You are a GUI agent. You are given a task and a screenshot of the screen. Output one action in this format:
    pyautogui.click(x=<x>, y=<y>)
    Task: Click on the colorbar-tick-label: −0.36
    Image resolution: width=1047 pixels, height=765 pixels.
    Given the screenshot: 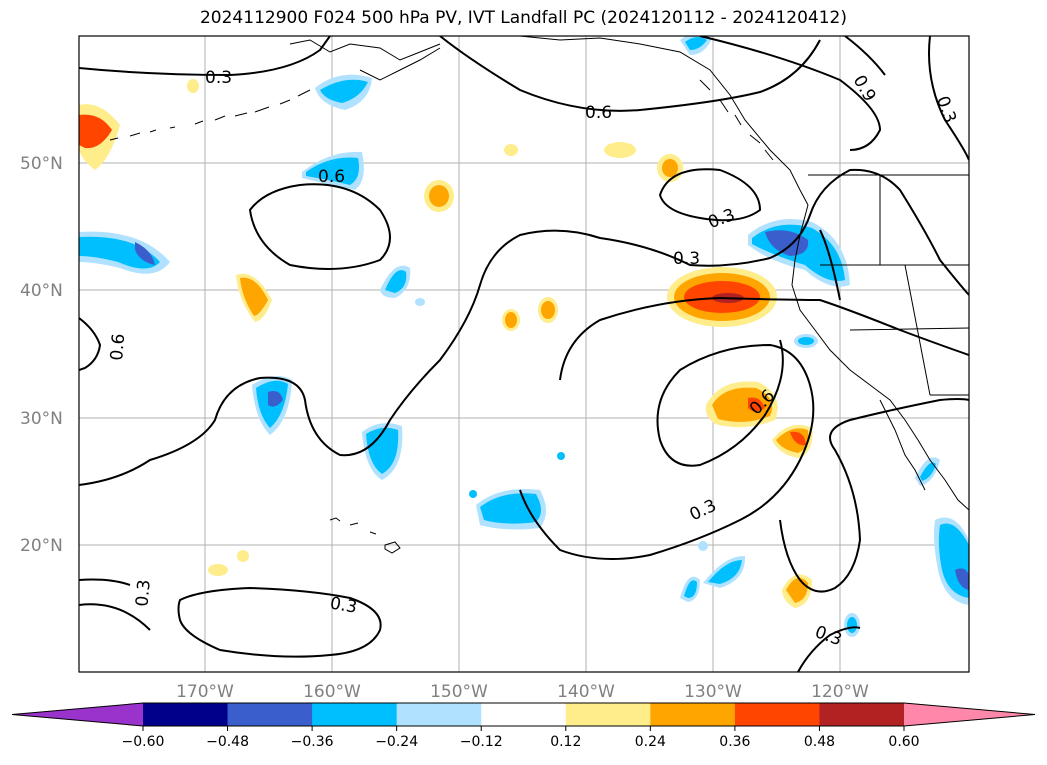 What is the action you would take?
    pyautogui.click(x=312, y=742)
    